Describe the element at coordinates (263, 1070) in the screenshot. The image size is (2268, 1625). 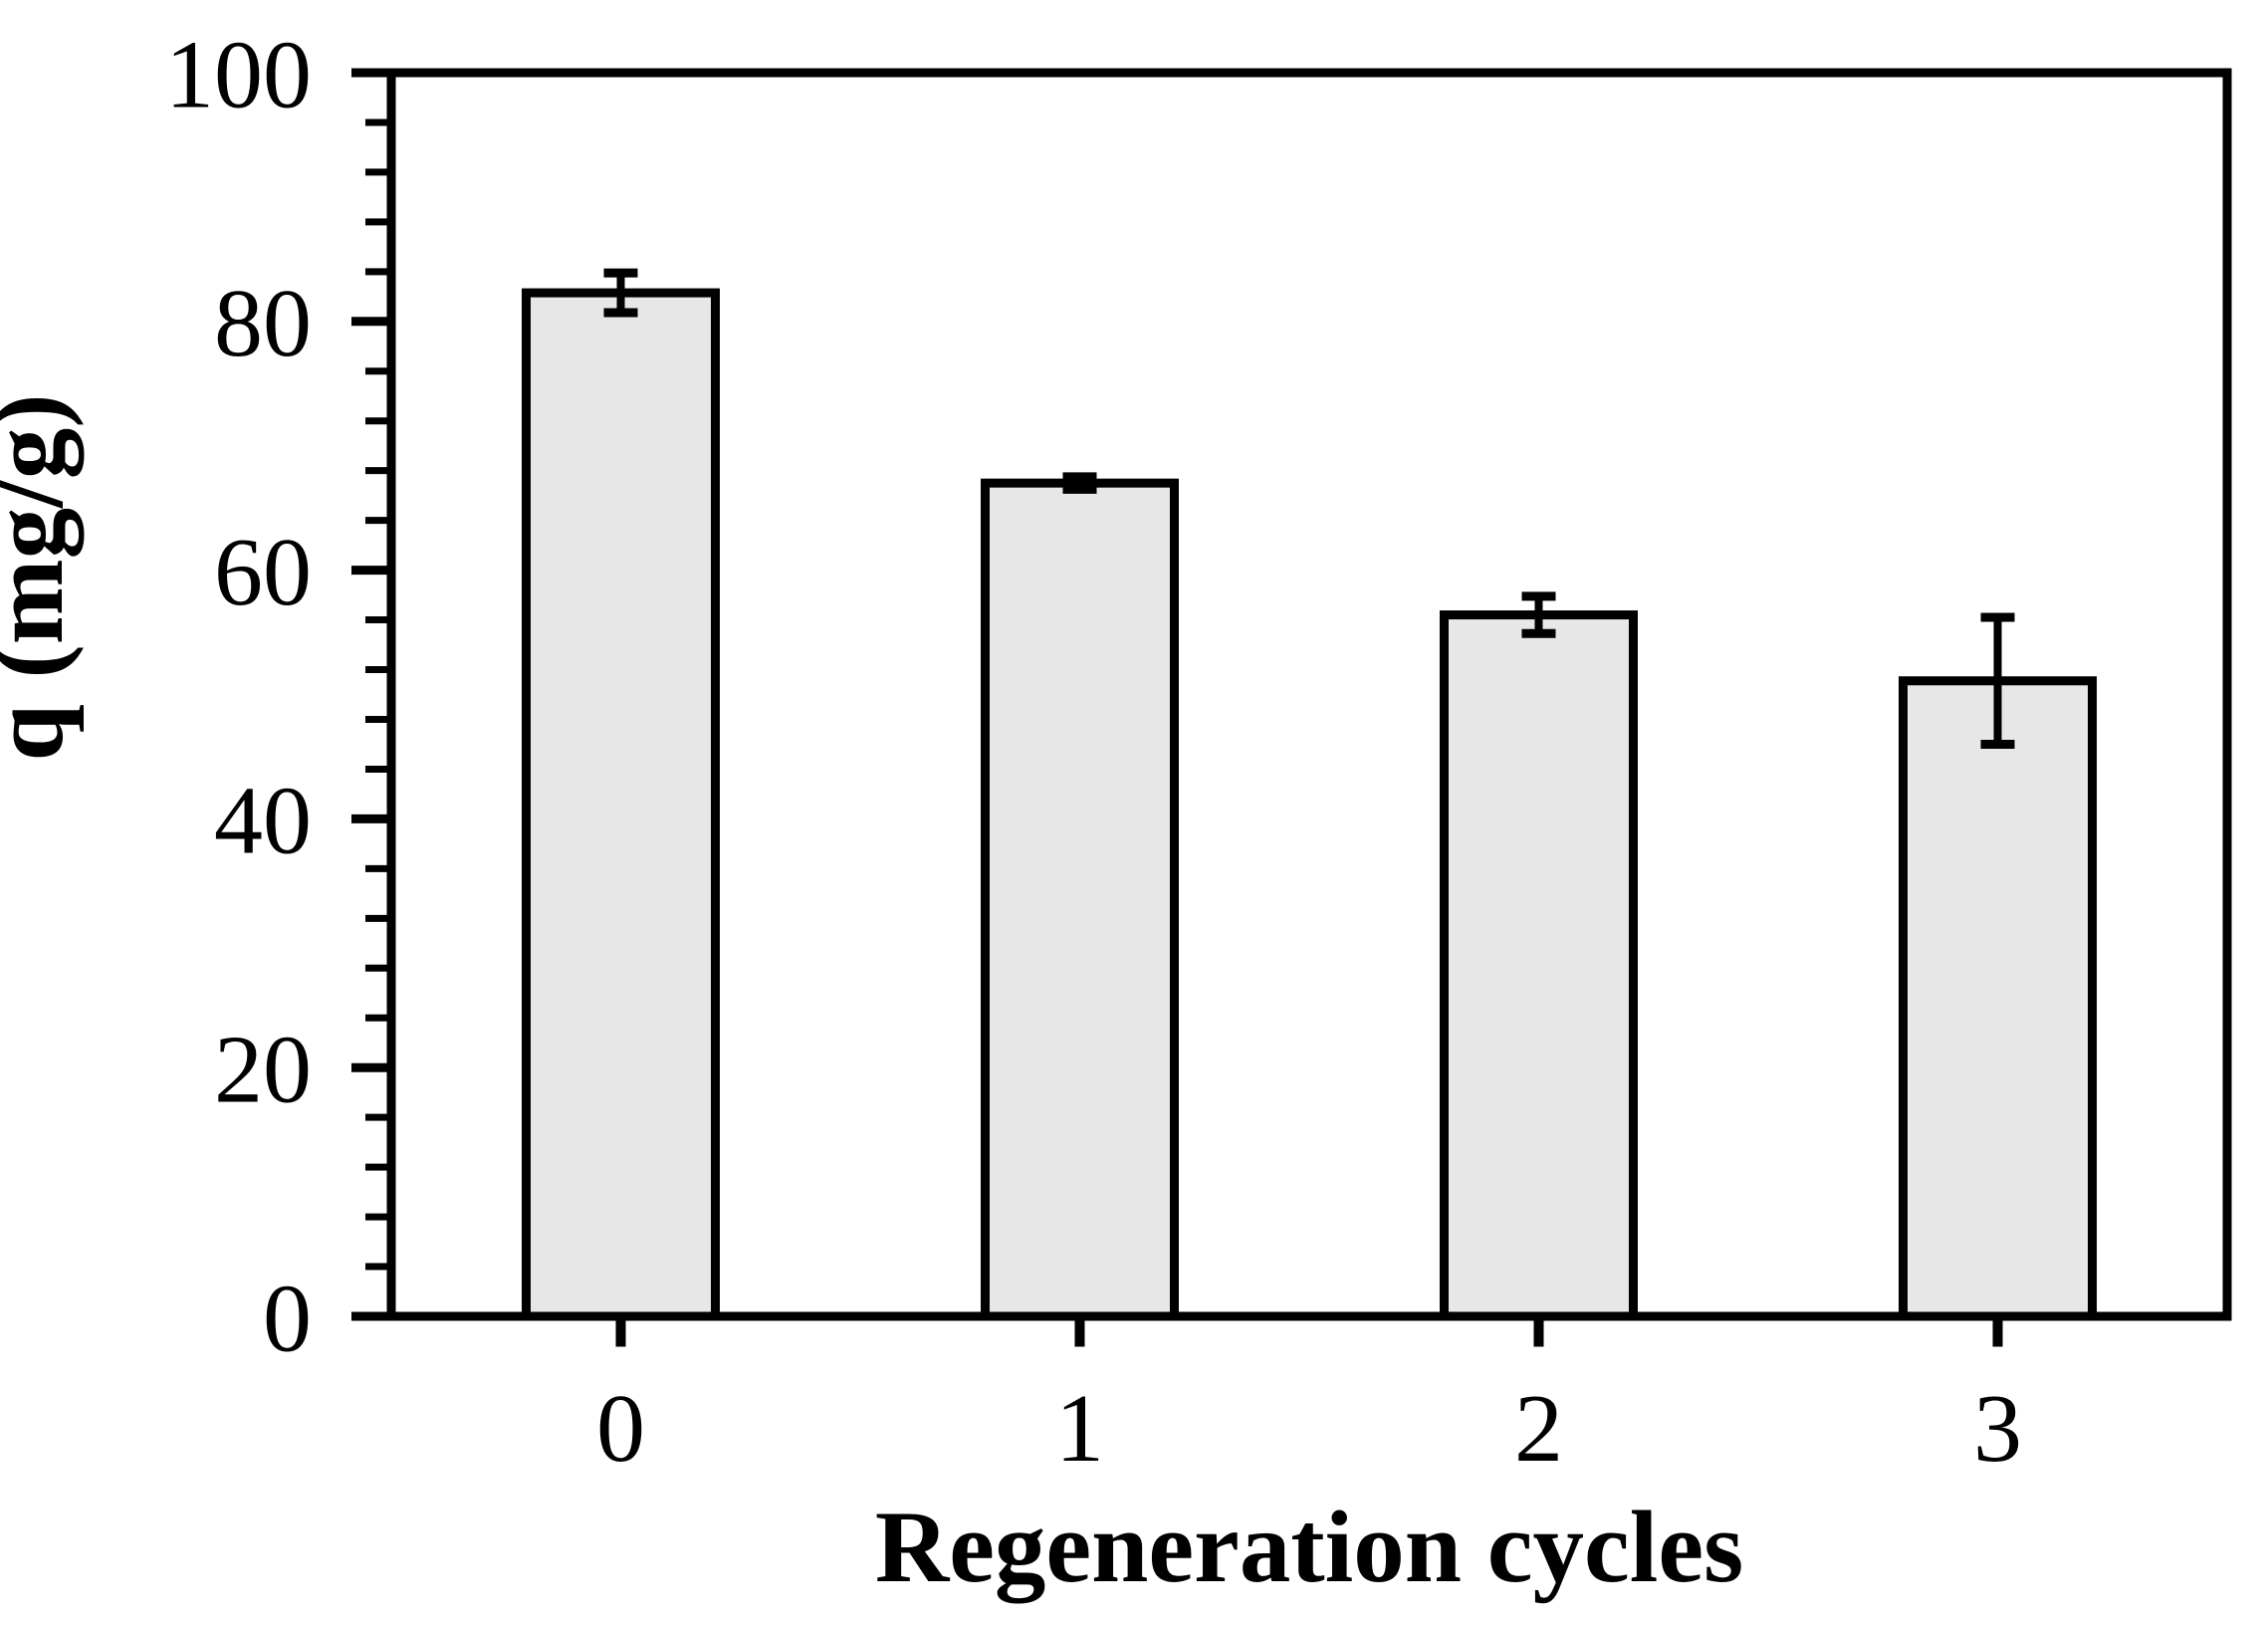
I see `y-tick-label: 20` at that location.